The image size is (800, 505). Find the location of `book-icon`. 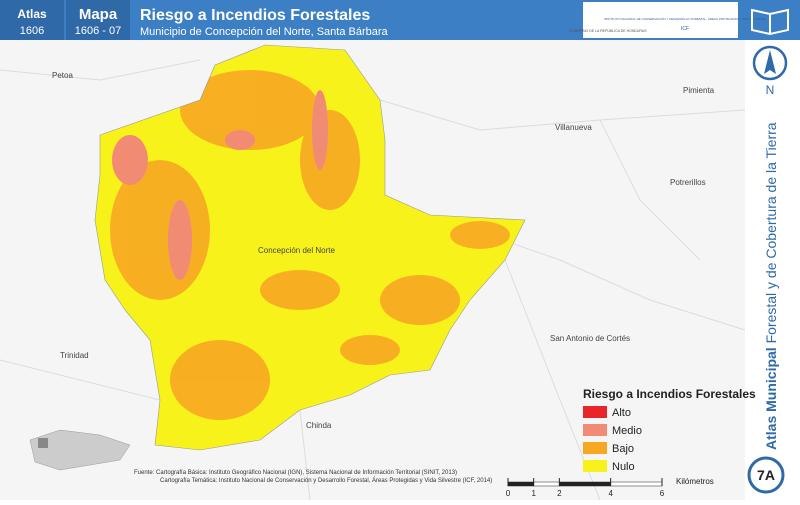

book-icon is located at coordinates (770, 22).